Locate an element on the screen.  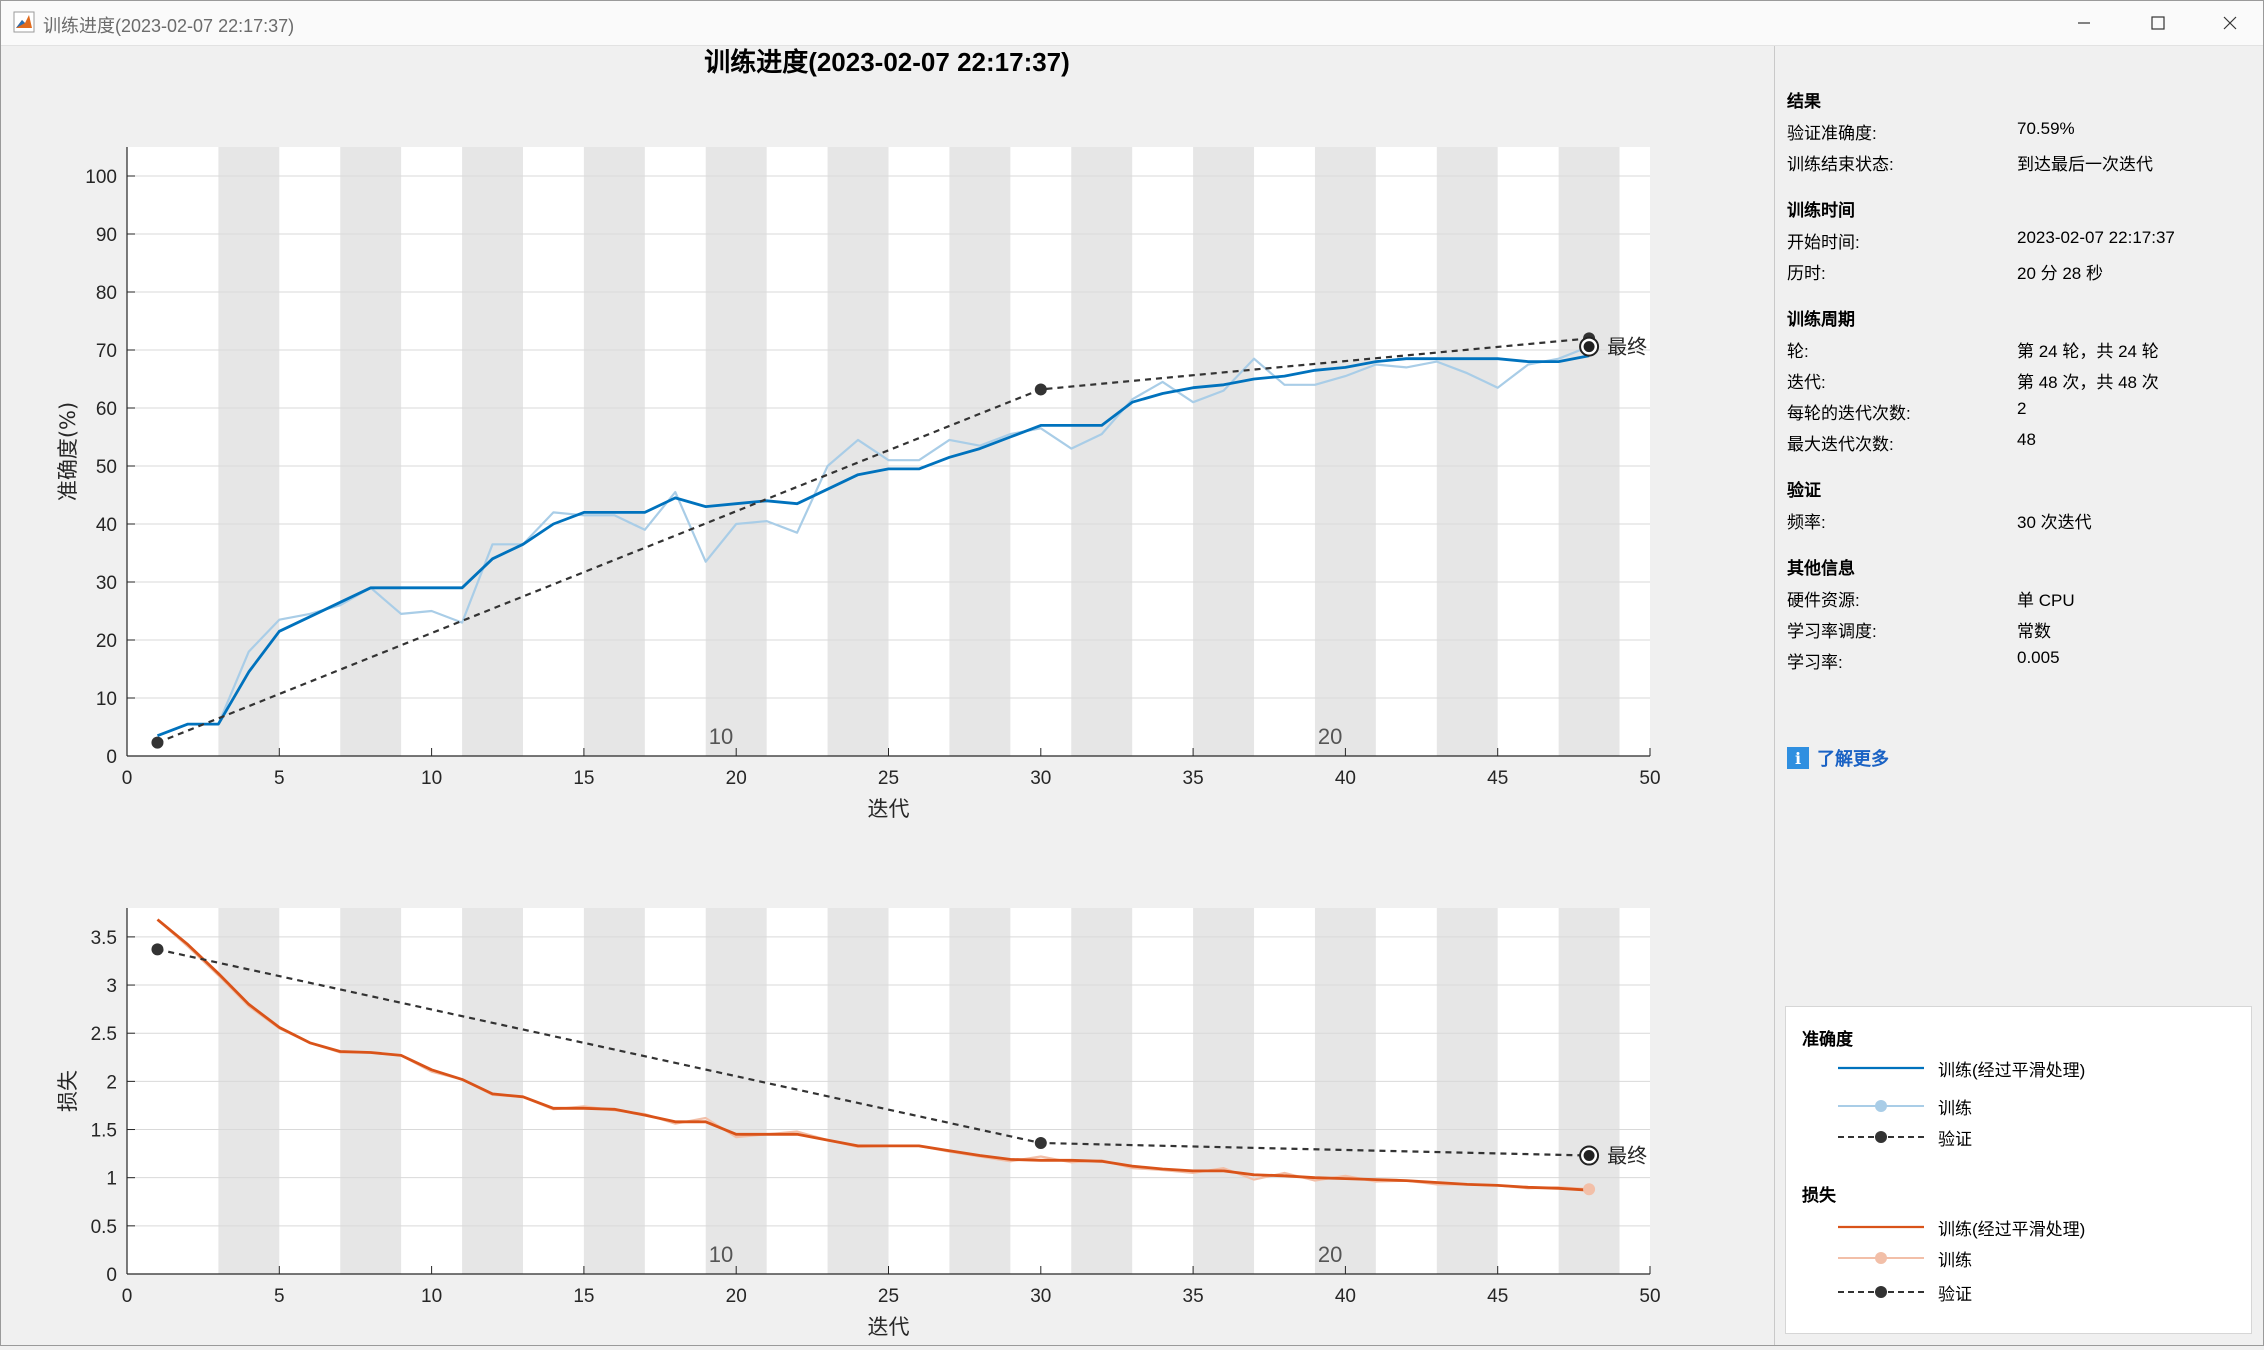
learn-more-link: i 了解更多 is located at coordinates (1838, 758).